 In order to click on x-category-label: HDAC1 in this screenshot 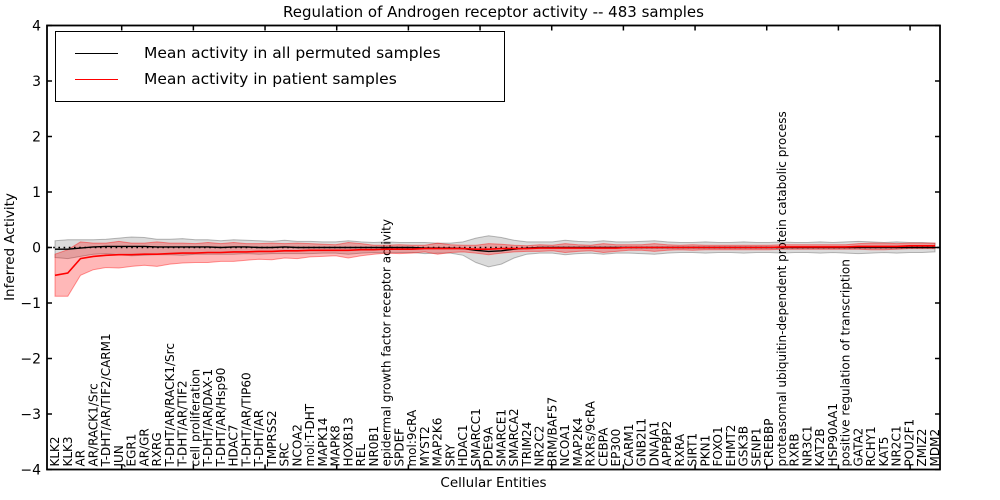, I will do `click(463, 445)`.